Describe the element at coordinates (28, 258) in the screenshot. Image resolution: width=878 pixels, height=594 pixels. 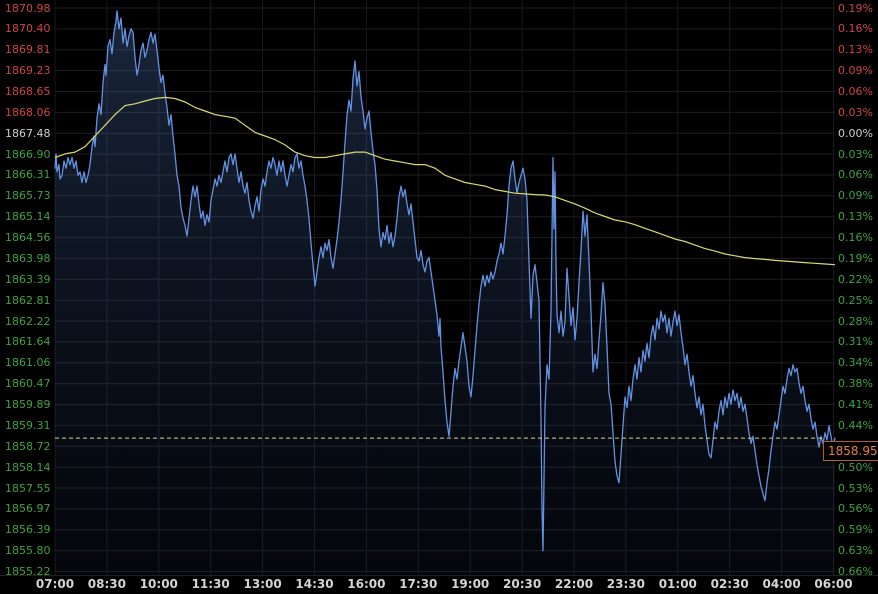
I see `price-axis-label: 1863.98` at that location.